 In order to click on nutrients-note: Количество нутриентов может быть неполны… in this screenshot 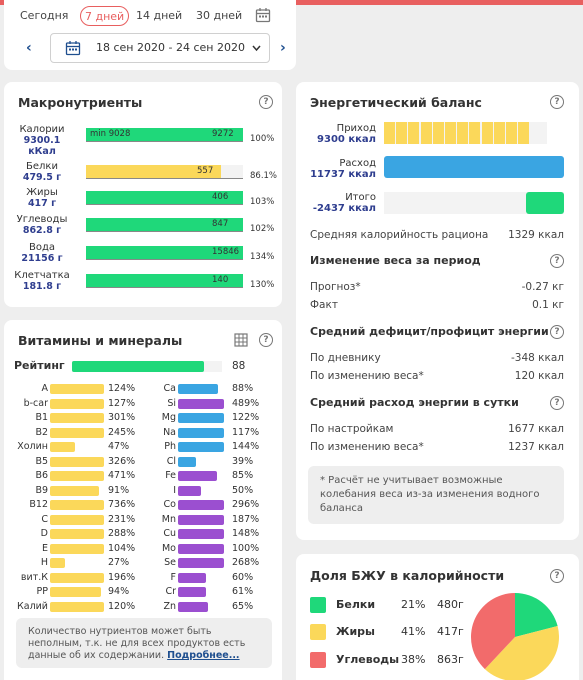, I will do `click(144, 643)`.